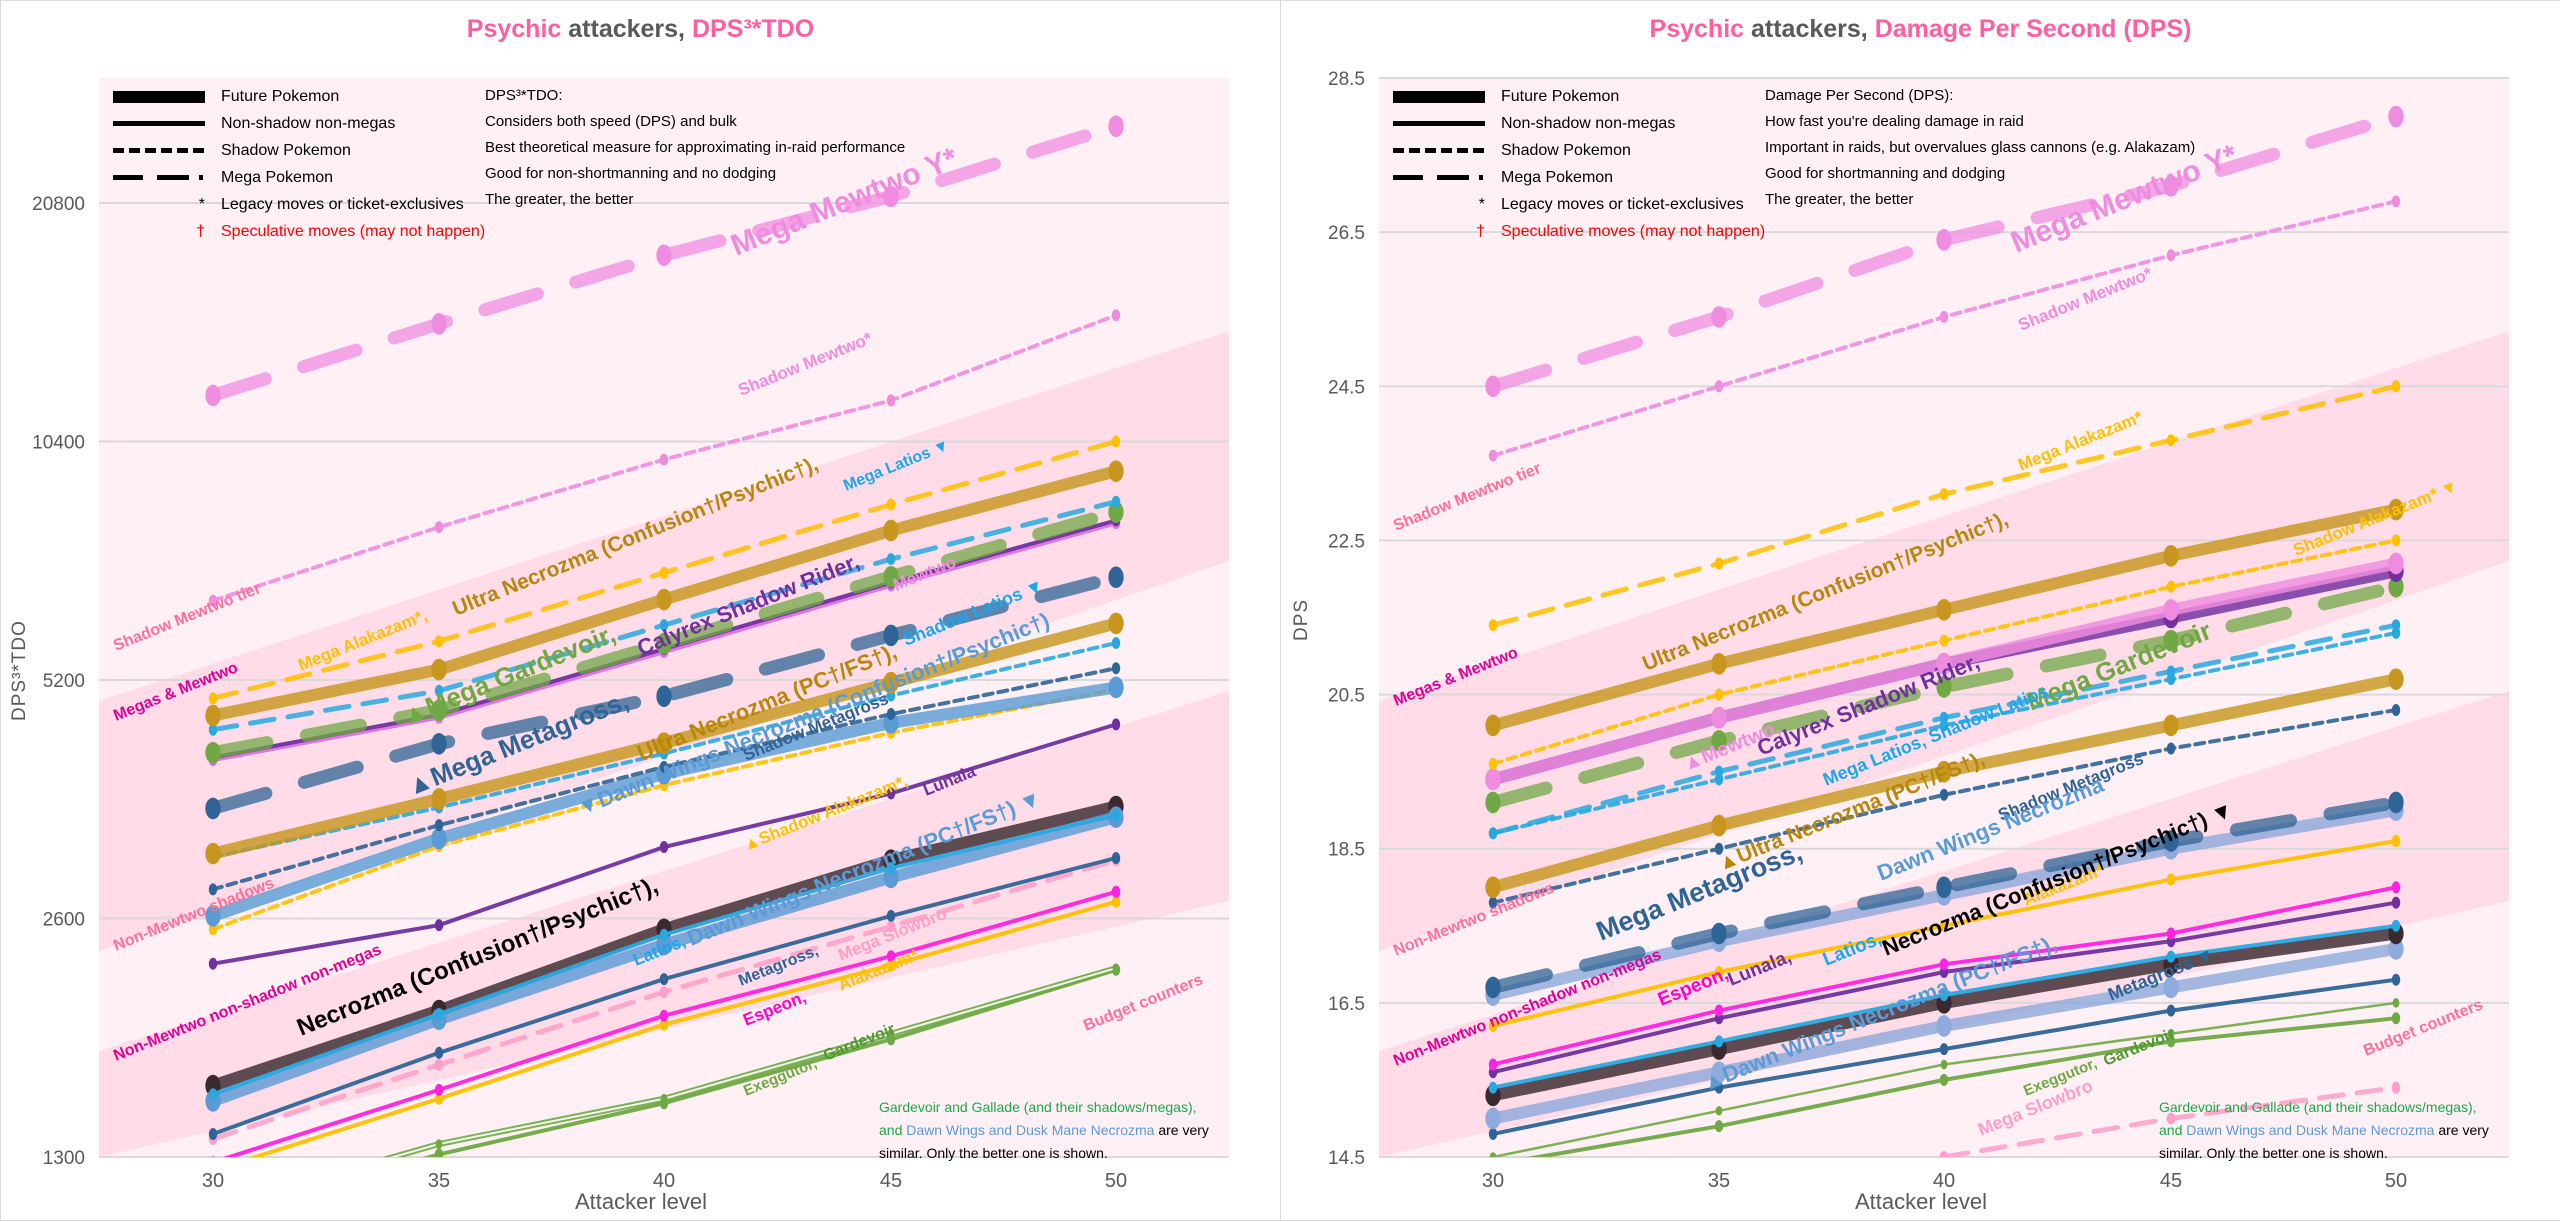 Image resolution: width=2560 pixels, height=1222 pixels. I want to click on series-line, so click(1944, 895).